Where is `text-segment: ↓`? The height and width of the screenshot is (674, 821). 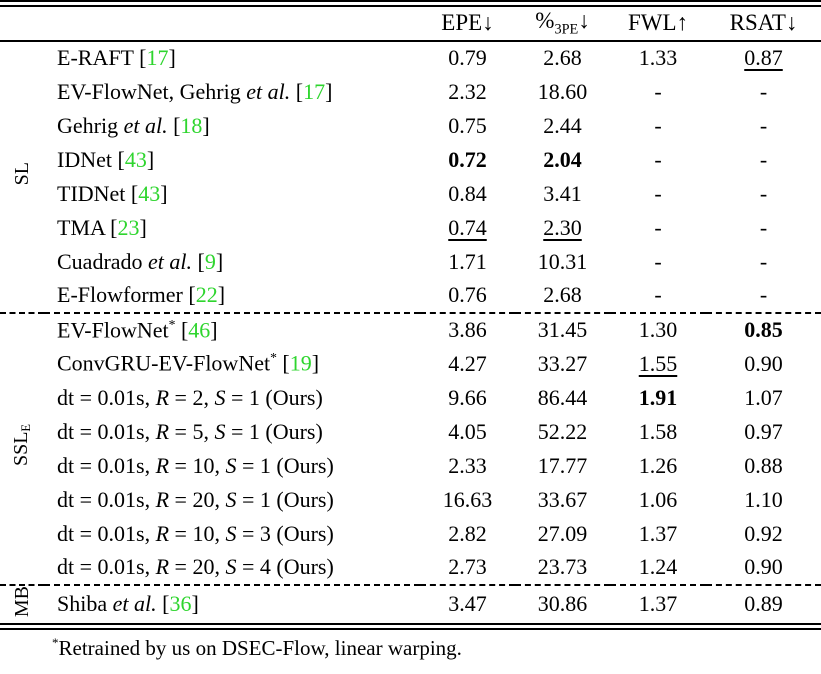 text-segment: ↓ is located at coordinates (584, 20).